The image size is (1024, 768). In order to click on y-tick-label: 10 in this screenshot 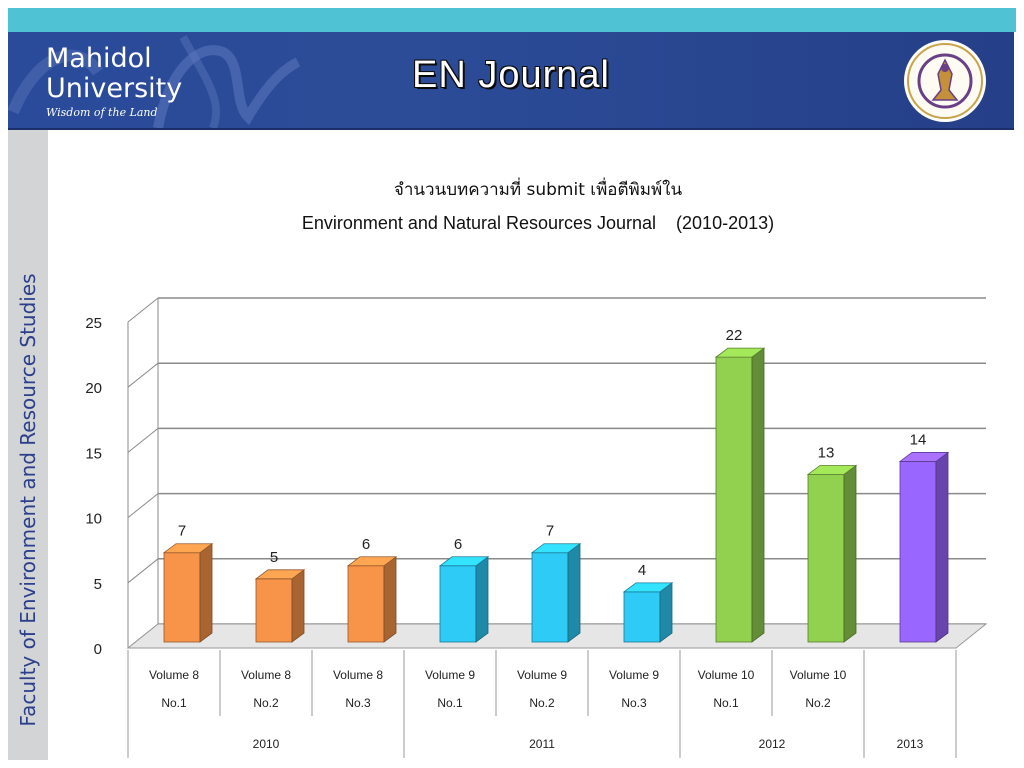, I will do `click(93, 519)`.